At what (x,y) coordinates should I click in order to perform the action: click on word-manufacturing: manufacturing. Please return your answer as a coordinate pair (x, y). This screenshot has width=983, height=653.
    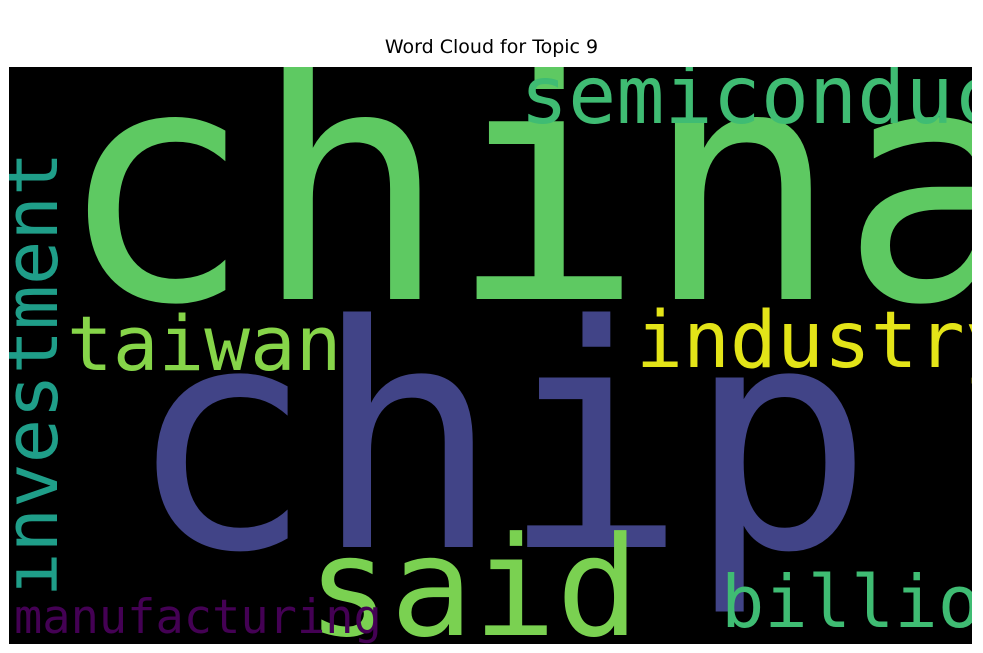
    Looking at the image, I should click on (198, 617).